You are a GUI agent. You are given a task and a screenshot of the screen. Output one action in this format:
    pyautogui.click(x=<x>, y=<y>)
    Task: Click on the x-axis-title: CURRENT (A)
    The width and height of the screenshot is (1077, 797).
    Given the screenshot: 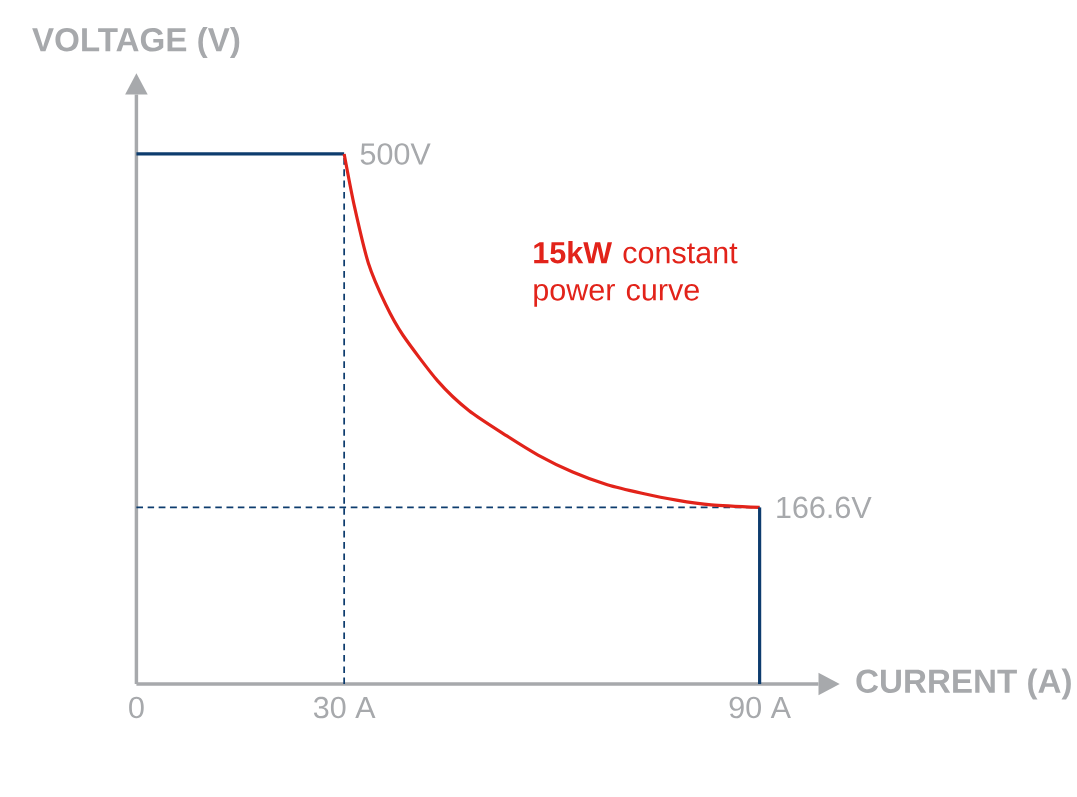 What is the action you would take?
    pyautogui.click(x=963, y=684)
    